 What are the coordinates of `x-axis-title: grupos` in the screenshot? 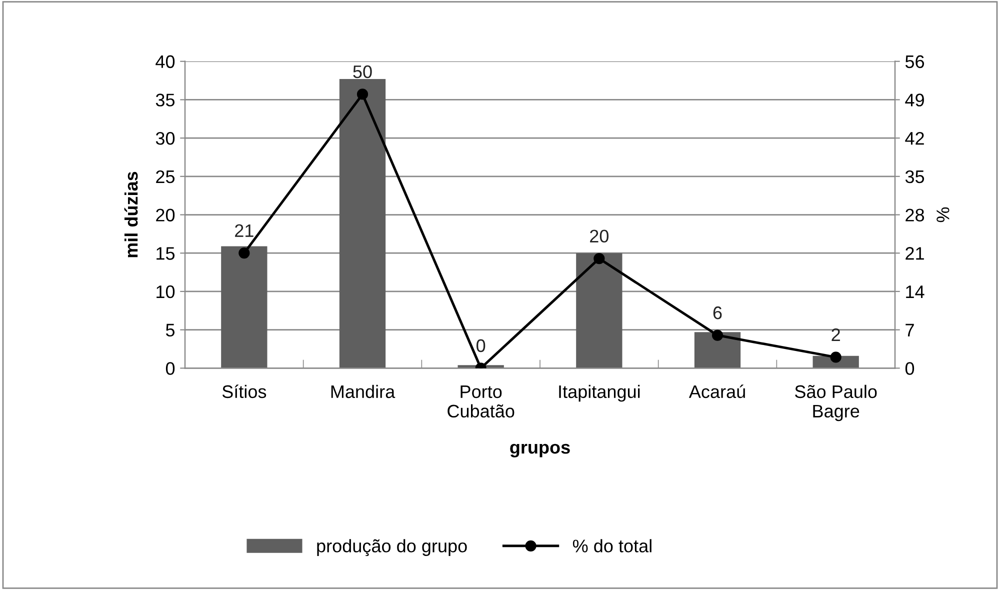 It's located at (540, 451).